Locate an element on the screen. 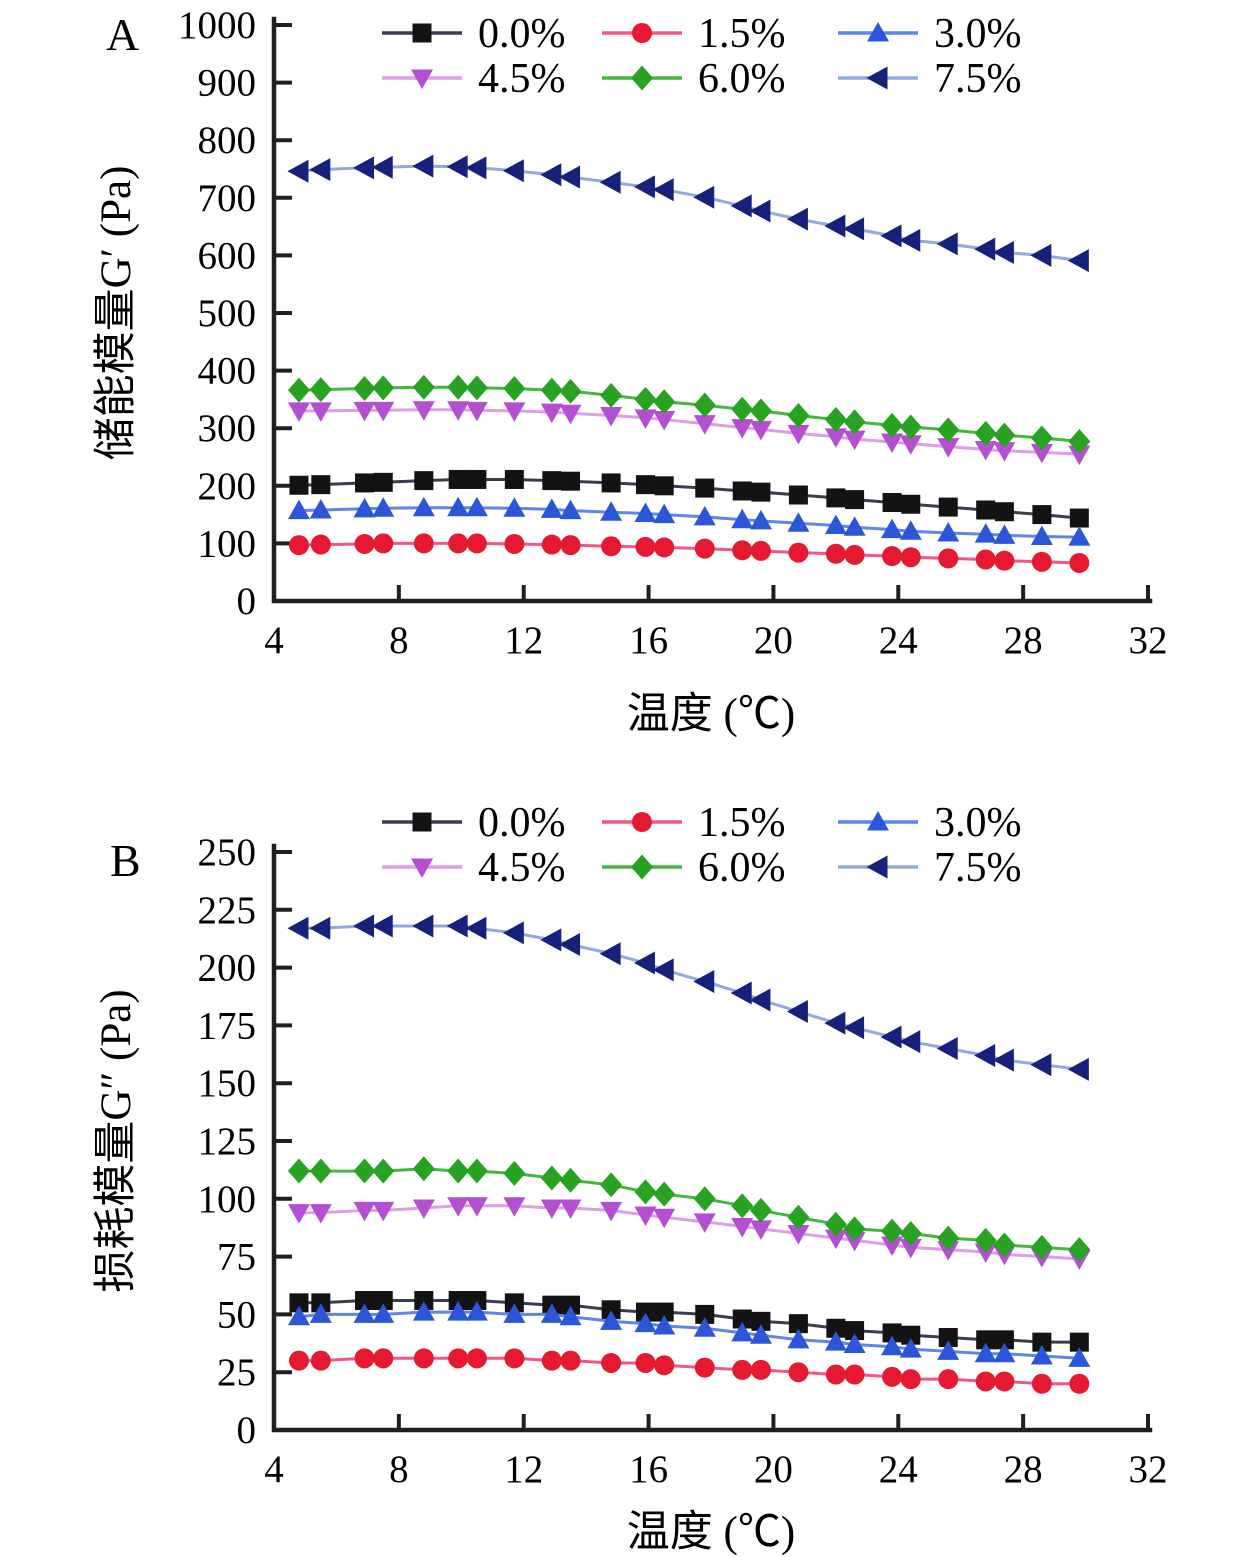 The image size is (1260, 1557). series-1-5pct is located at coordinates (689, 553).